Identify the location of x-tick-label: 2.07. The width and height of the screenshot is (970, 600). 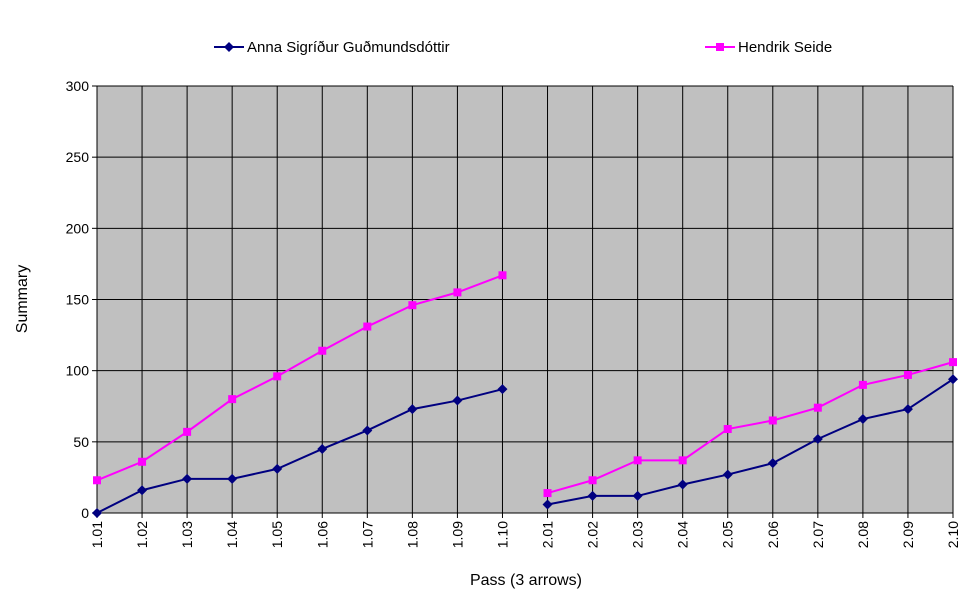
(818, 534).